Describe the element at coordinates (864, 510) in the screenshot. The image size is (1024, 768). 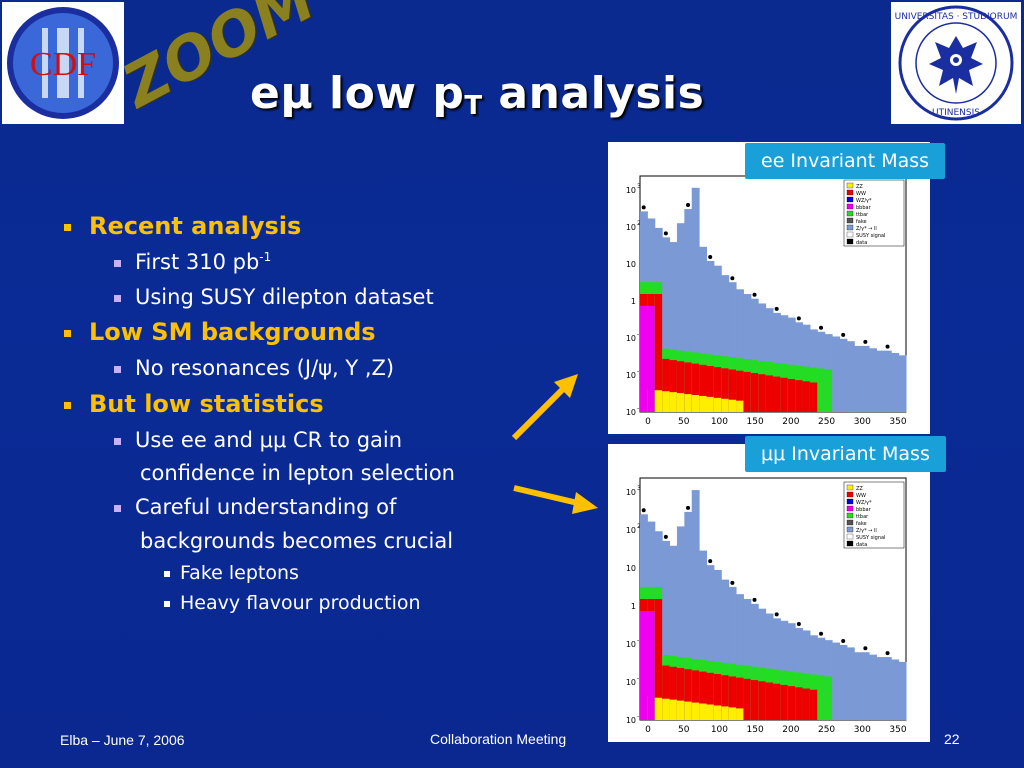
I see `legend-entry: bbbar` at that location.